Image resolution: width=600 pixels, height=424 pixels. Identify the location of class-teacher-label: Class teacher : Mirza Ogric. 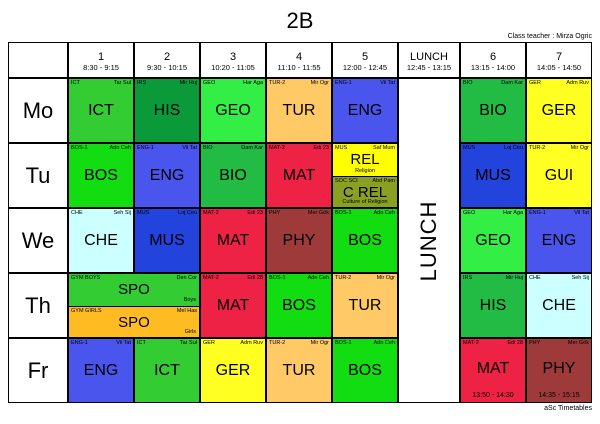
(549, 36).